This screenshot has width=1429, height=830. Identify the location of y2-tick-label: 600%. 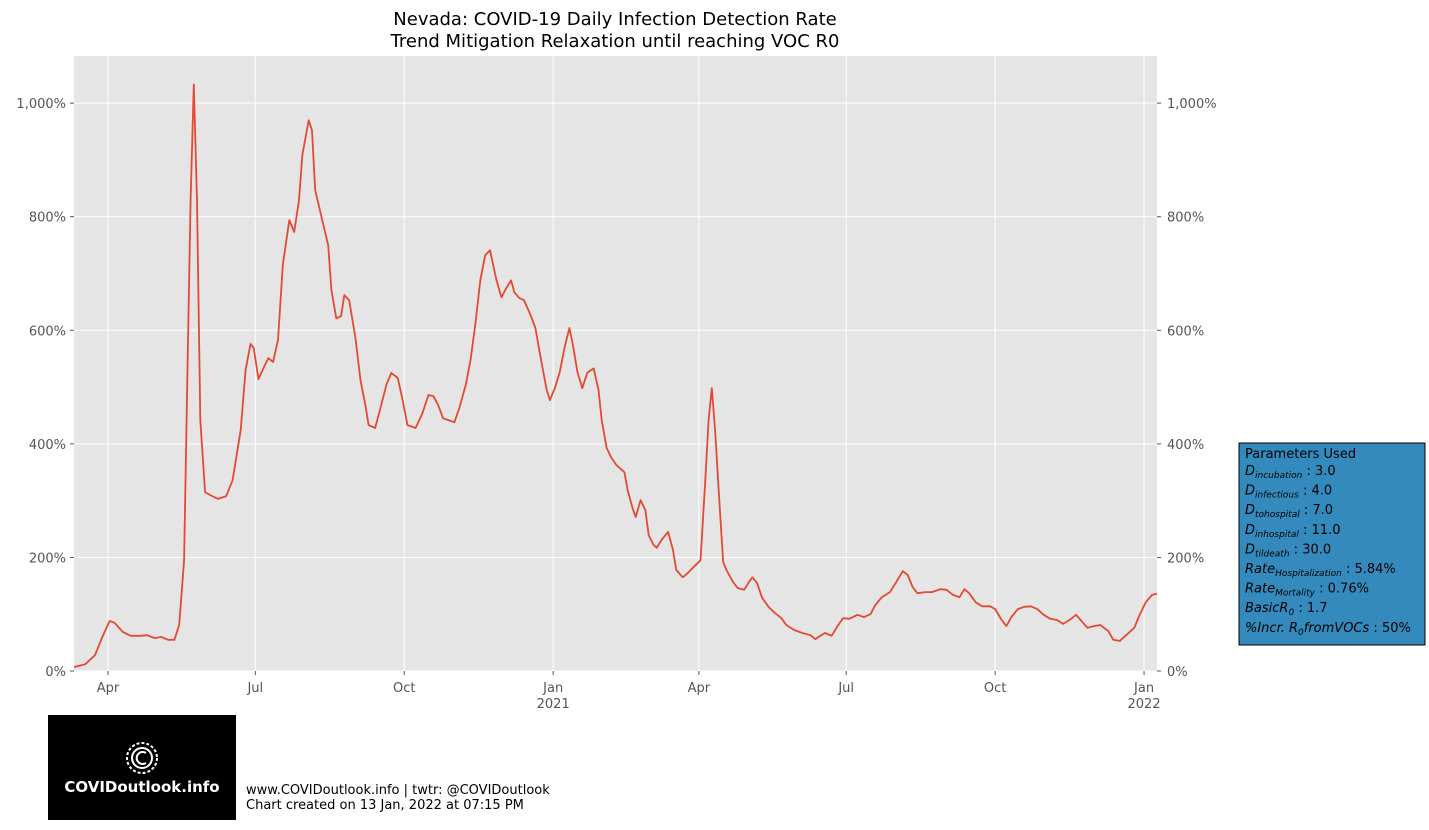
(1185, 331).